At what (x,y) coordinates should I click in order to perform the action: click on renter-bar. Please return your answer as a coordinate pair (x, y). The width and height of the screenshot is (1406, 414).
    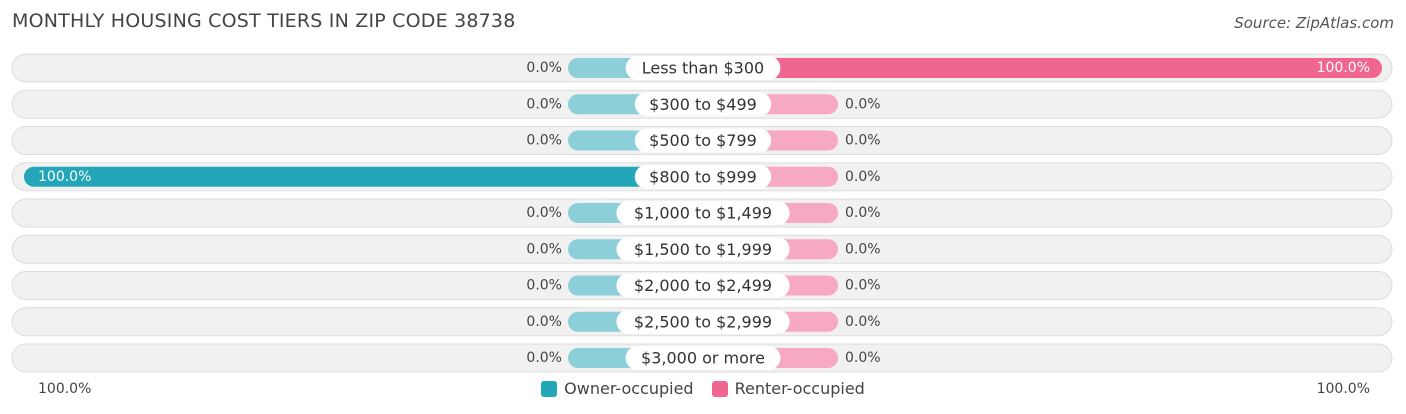
    Looking at the image, I should click on (1042, 68).